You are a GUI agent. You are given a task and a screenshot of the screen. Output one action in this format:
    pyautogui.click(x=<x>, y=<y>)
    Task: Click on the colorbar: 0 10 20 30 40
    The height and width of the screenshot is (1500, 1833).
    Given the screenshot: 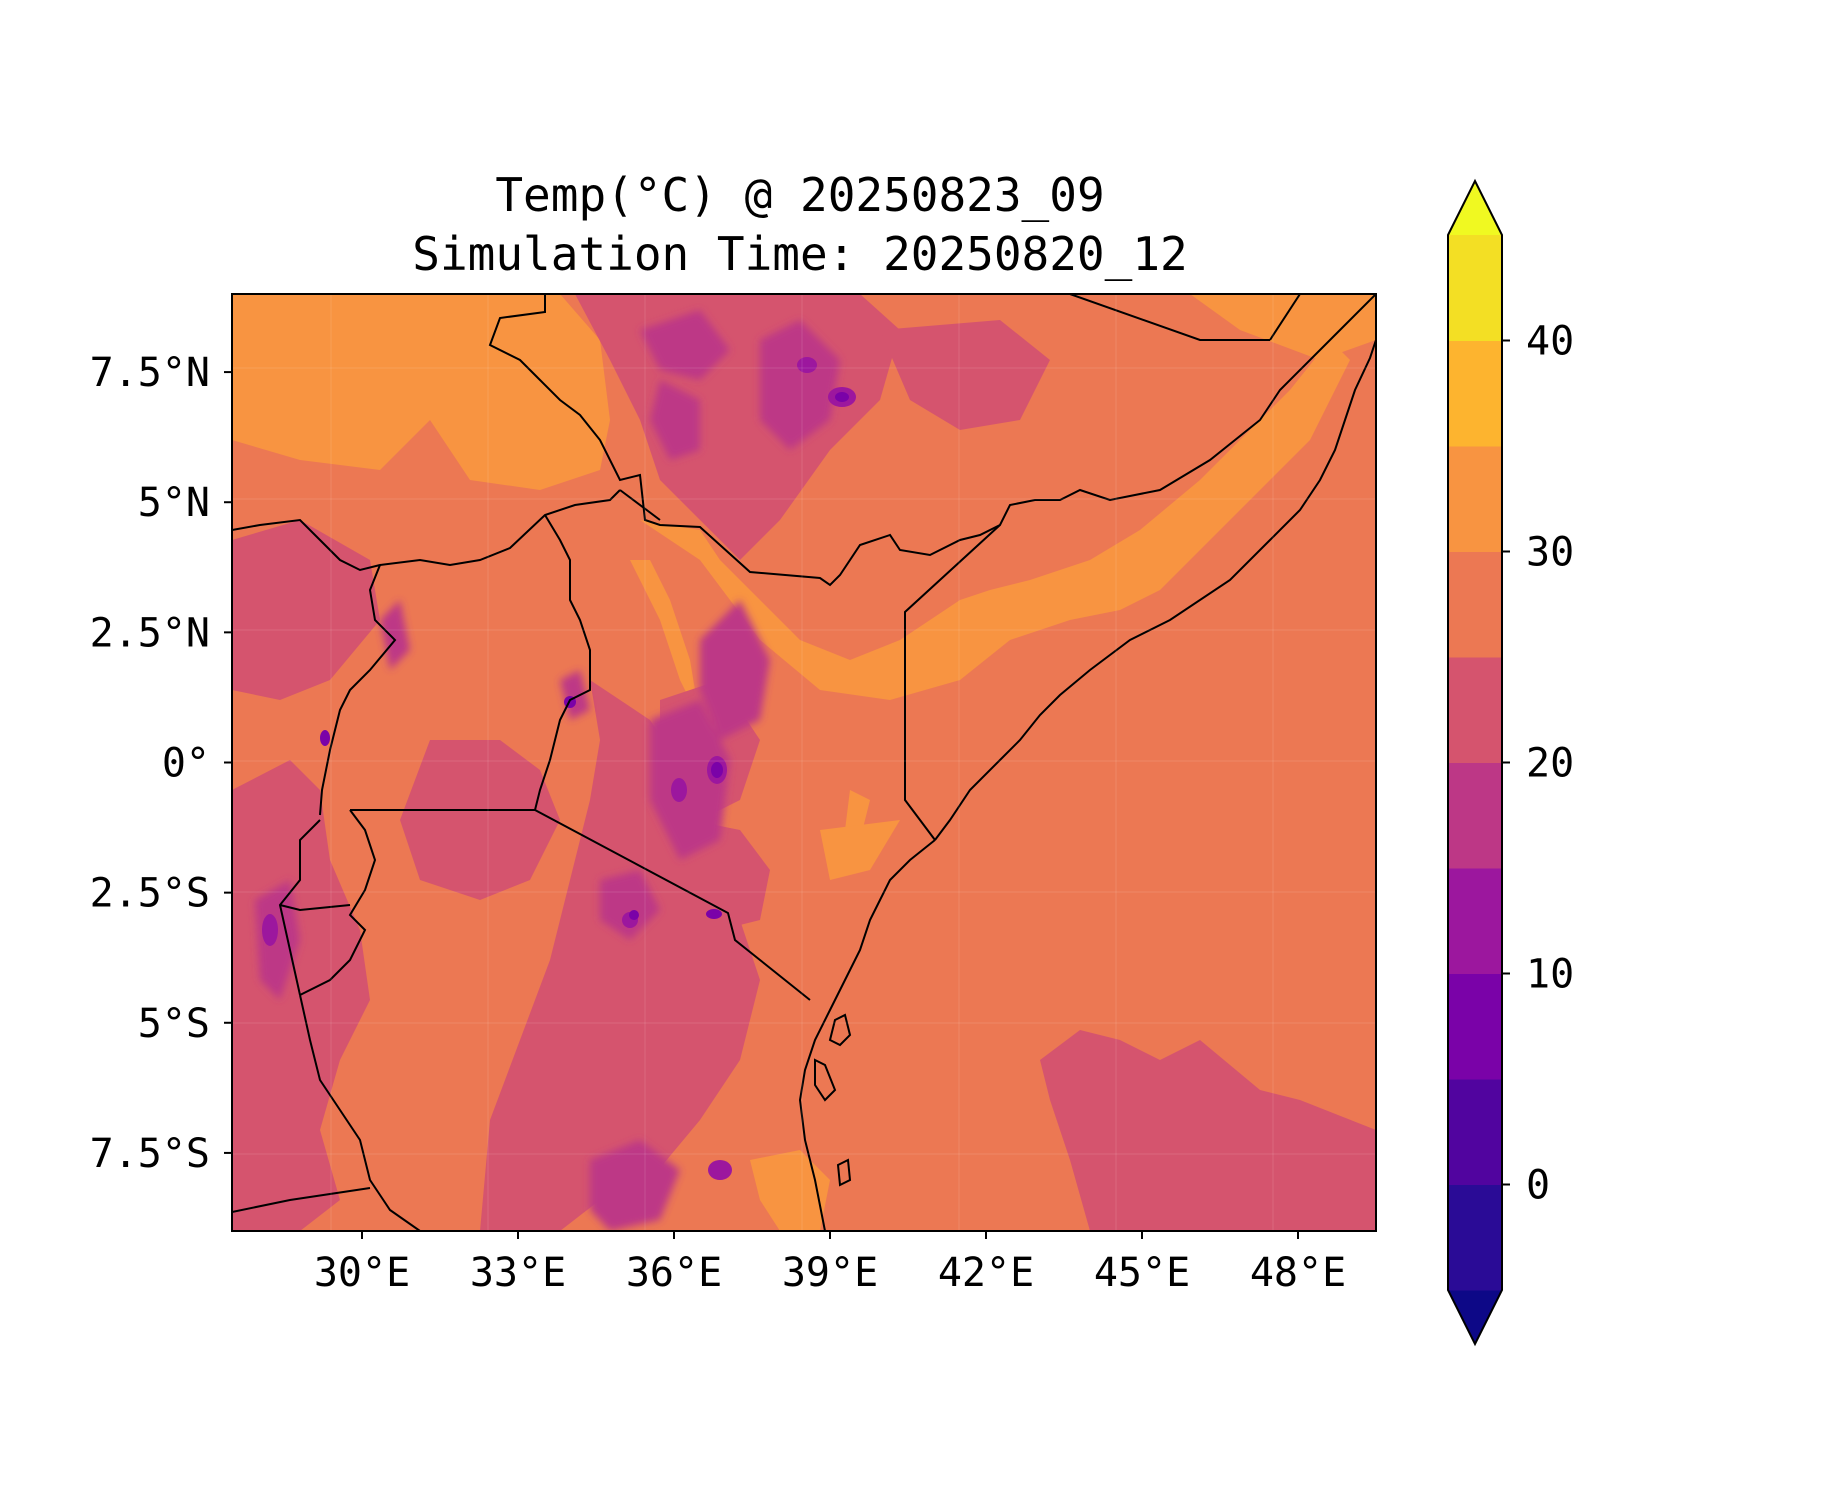 What is the action you would take?
    pyautogui.click(x=1510, y=762)
    